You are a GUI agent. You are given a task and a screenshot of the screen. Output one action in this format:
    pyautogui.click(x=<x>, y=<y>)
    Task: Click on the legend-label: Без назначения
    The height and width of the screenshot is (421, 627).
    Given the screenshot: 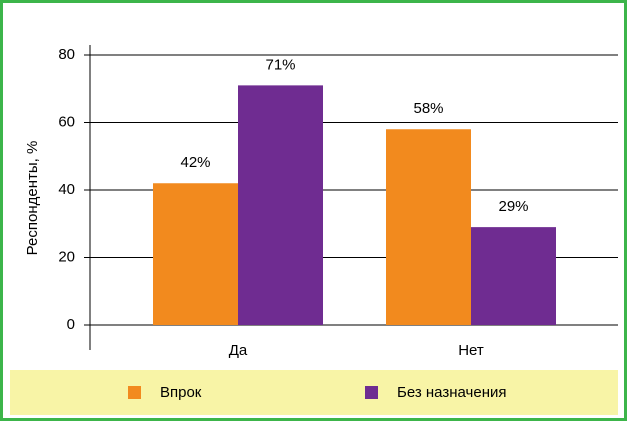 What is the action you would take?
    pyautogui.click(x=451, y=392)
    